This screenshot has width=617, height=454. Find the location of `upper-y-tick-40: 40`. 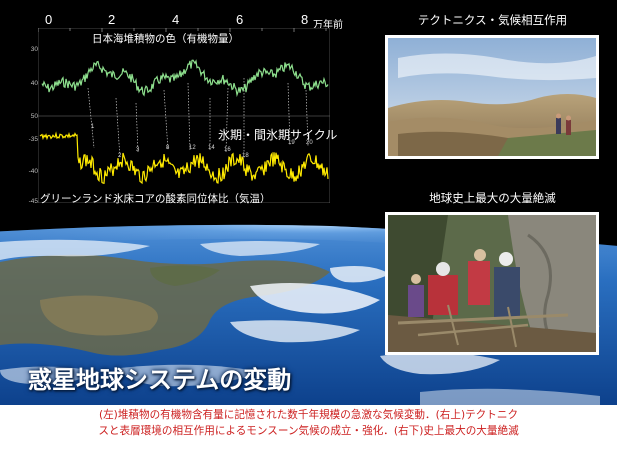

upper-y-tick-40: 40 is located at coordinates (34, 83).